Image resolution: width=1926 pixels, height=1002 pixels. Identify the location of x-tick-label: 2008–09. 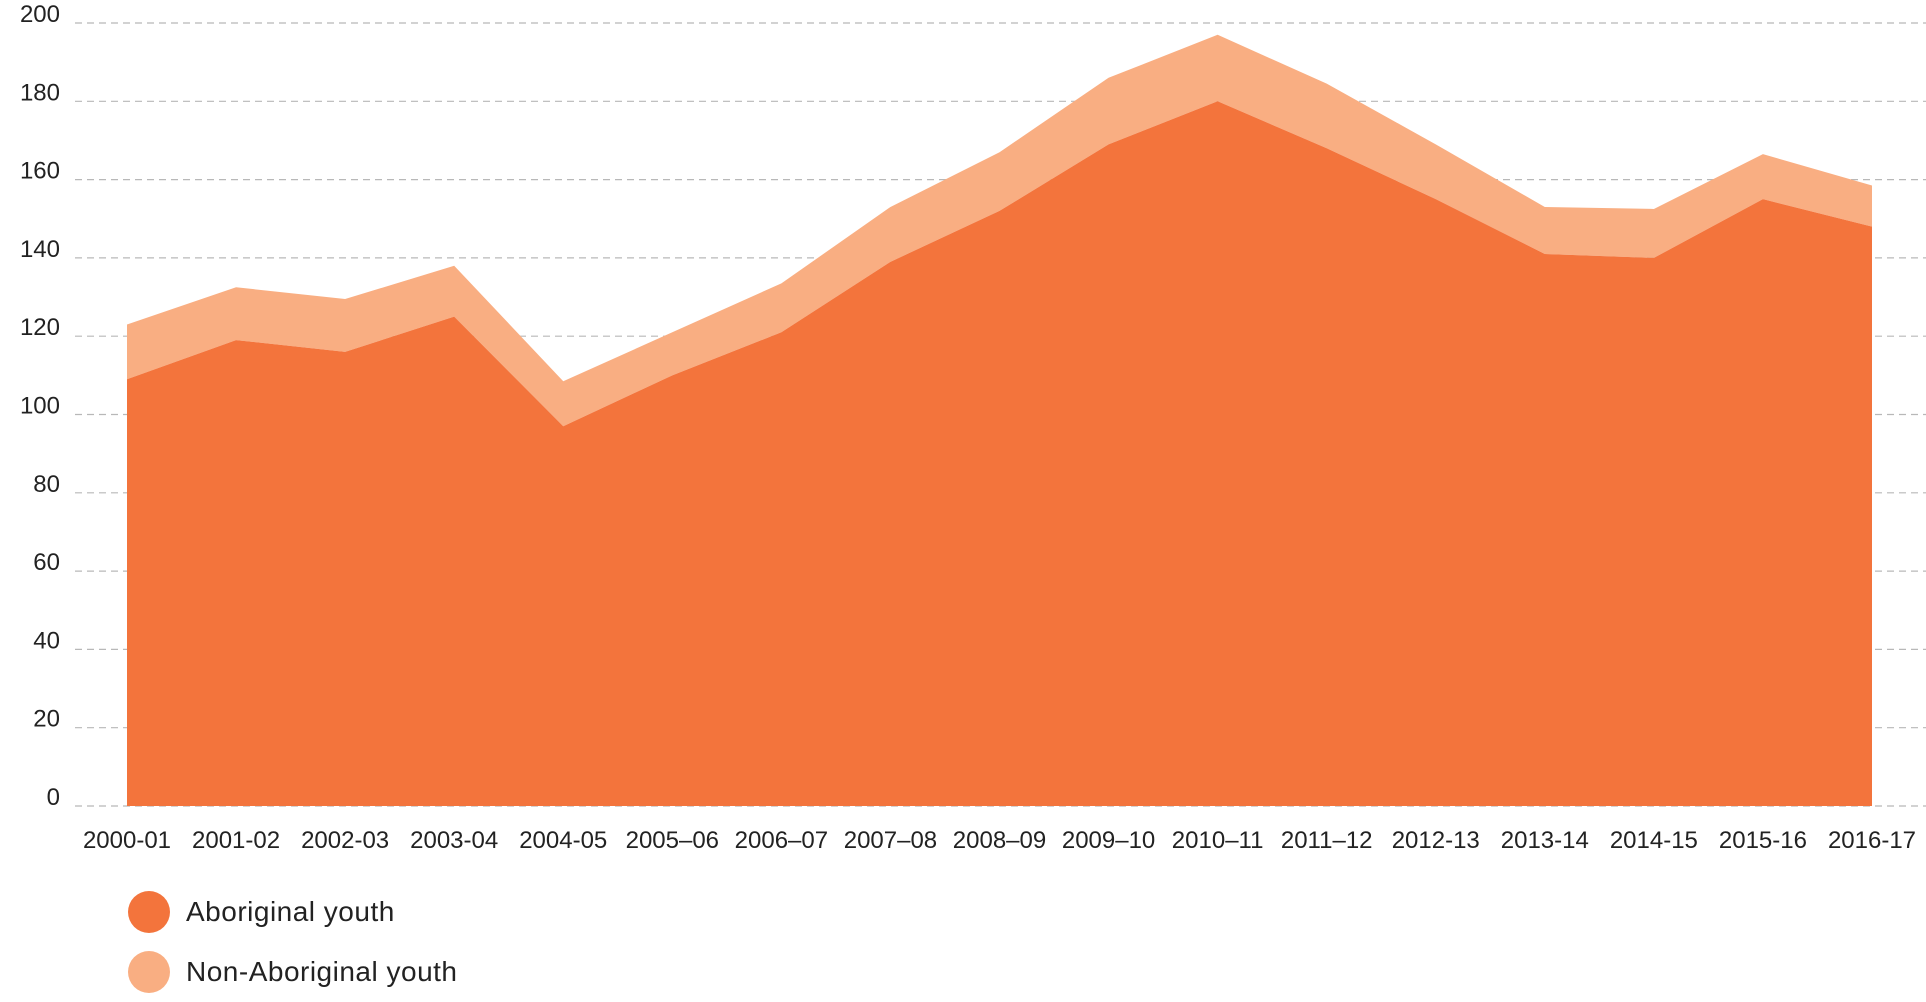
(999, 840).